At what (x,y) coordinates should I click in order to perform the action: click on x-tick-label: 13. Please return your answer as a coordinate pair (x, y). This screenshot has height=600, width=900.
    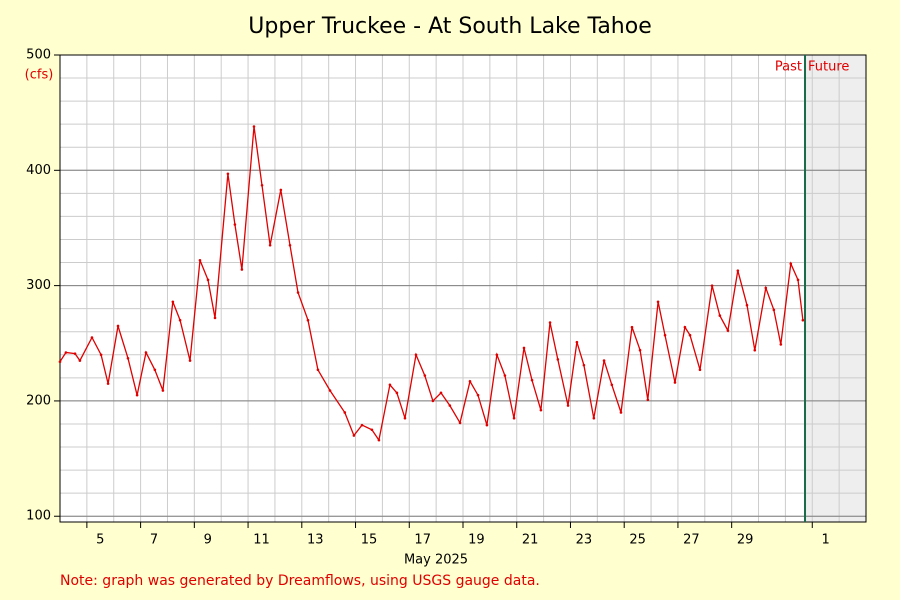
    Looking at the image, I should click on (315, 540).